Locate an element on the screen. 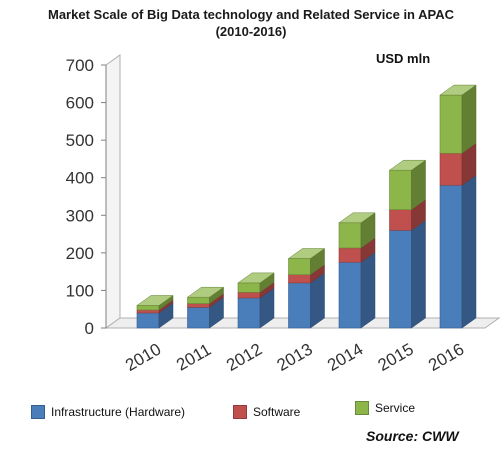 Image resolution: width=502 pixels, height=455 pixels. bar-infrastructure-2016 is located at coordinates (451, 256).